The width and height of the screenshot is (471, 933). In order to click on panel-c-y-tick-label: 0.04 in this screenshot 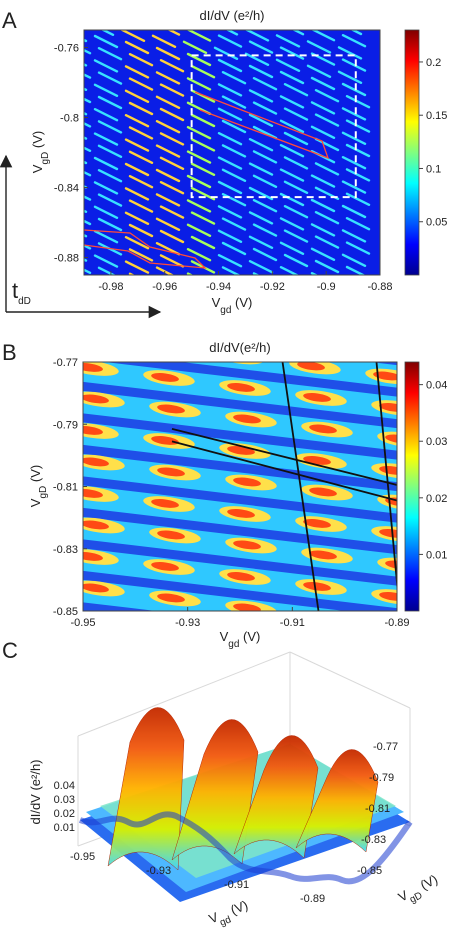, I will do `click(64, 786)`.